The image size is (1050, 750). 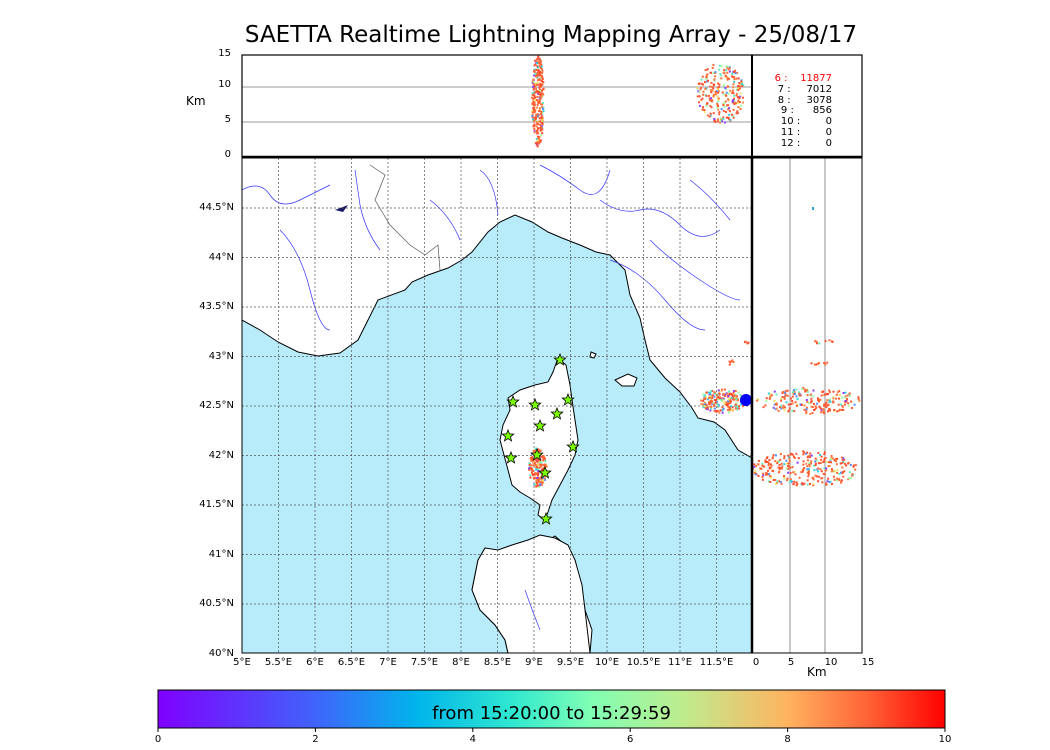 I want to click on colorbar-tick-label: 6, so click(x=630, y=739).